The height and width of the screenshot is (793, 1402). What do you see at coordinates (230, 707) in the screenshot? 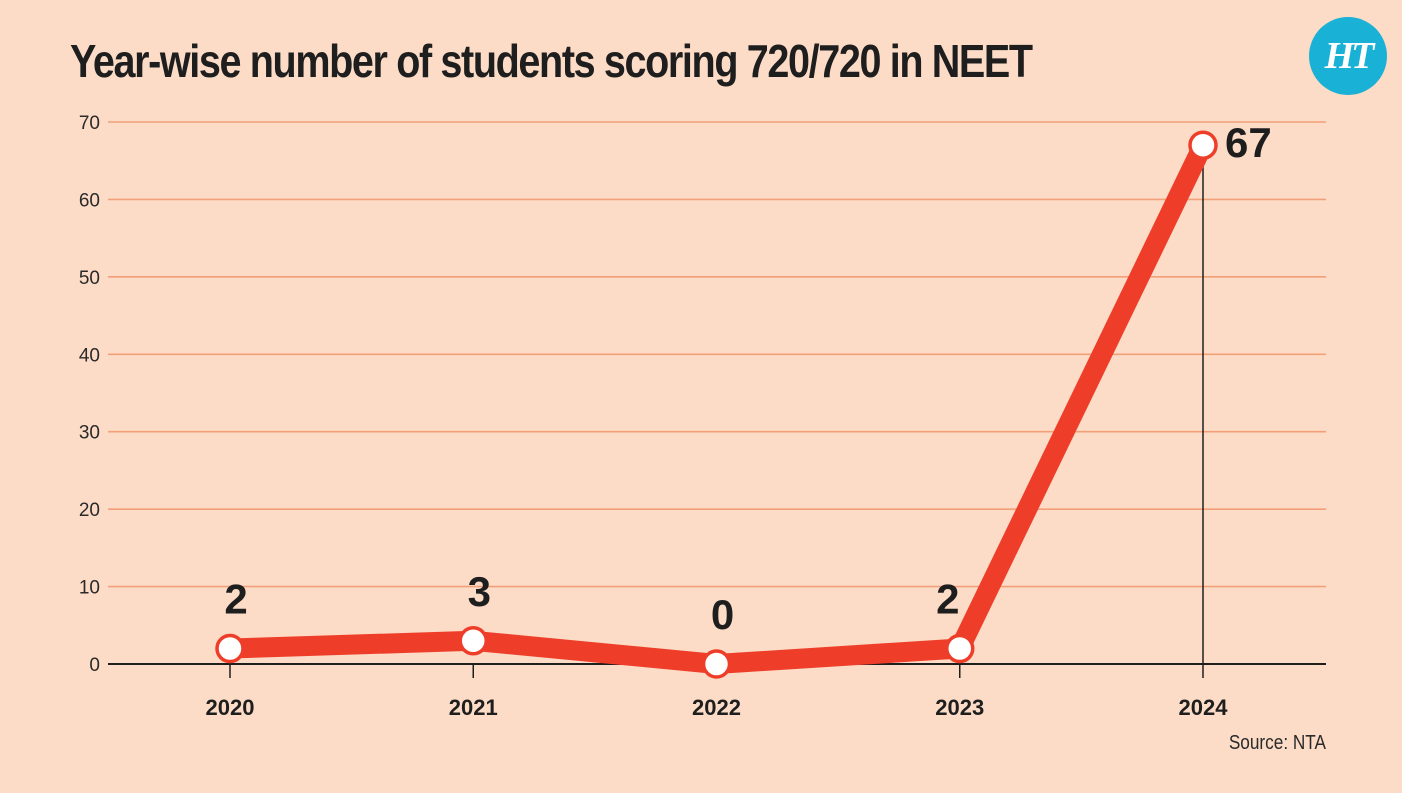
I see `x-tick-label: 2020` at bounding box center [230, 707].